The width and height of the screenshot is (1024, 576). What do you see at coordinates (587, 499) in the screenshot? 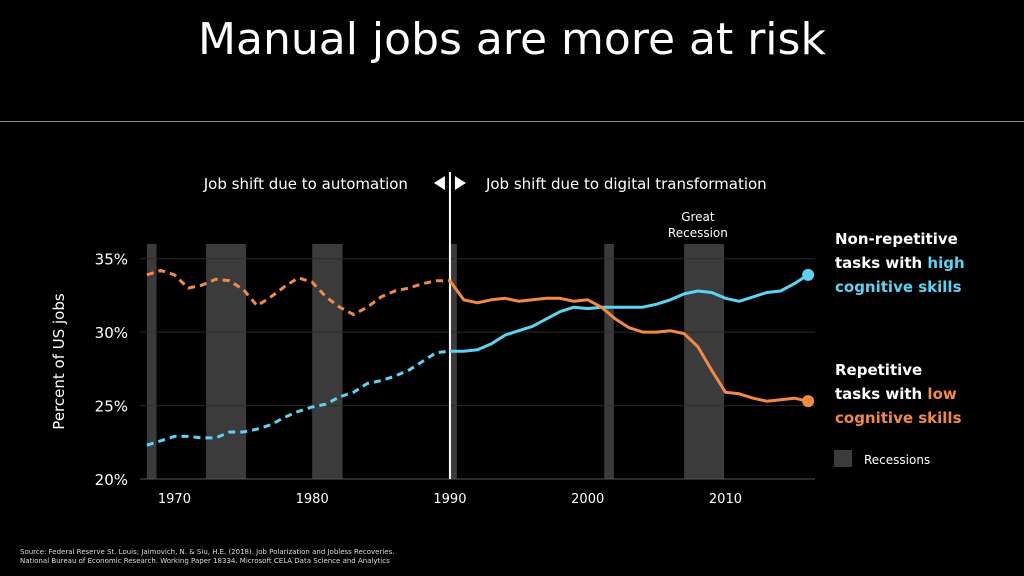
I see `x-tick-label: 2000` at bounding box center [587, 499].